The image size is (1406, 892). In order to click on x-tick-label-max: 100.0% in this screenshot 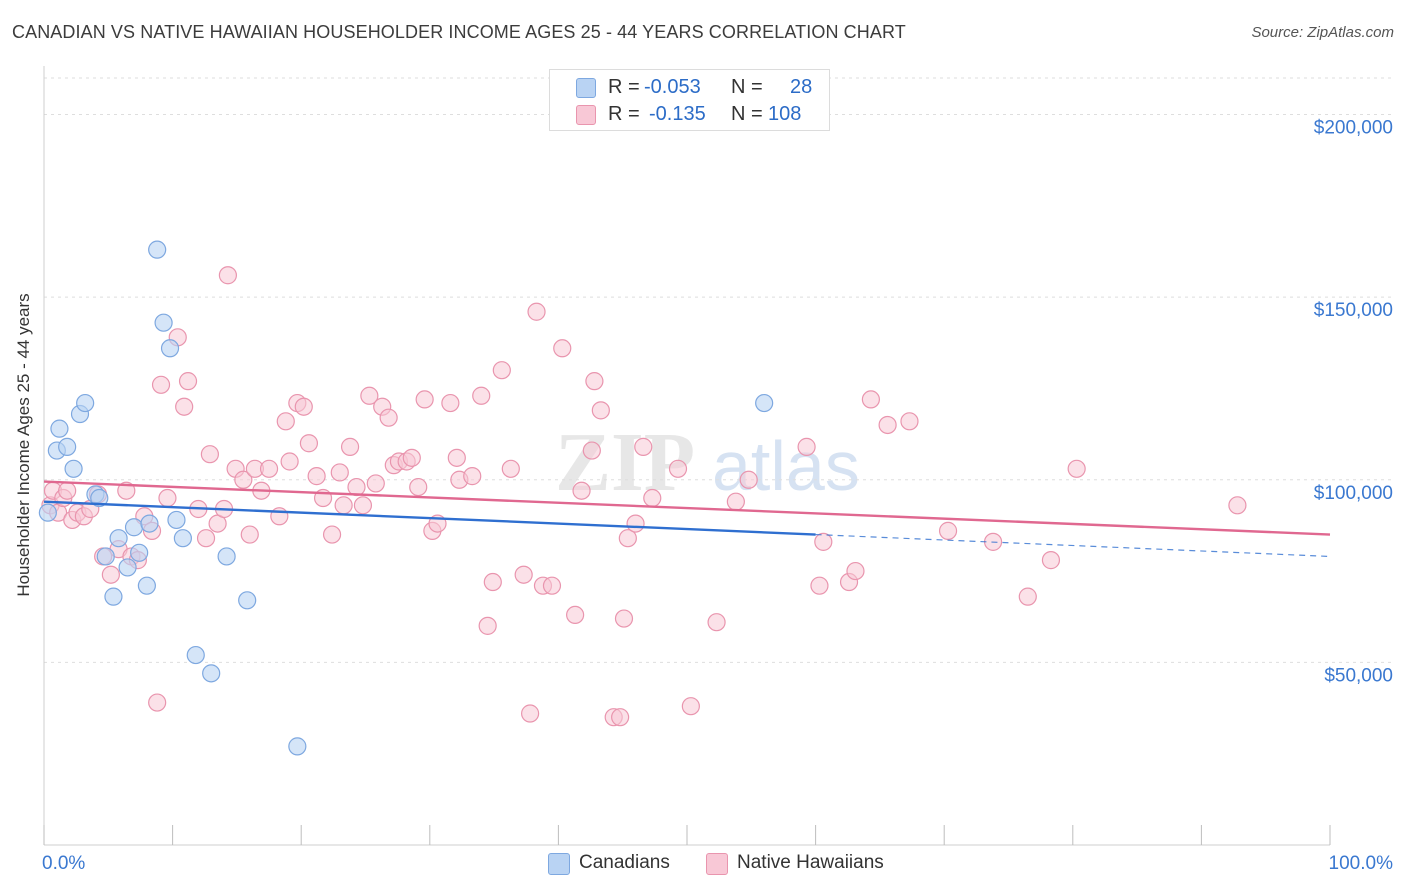, I will do `click(1361, 863)`.